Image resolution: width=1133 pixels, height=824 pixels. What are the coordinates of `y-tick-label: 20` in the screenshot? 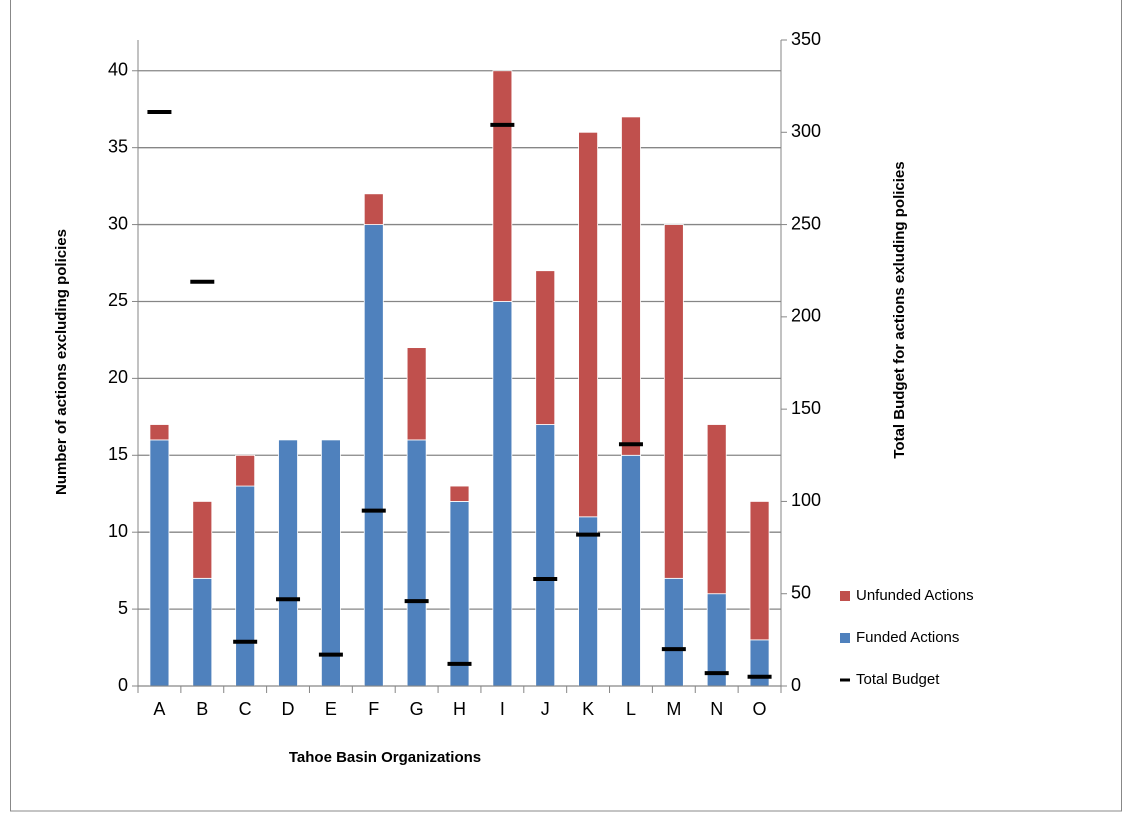 It's located at (118, 377).